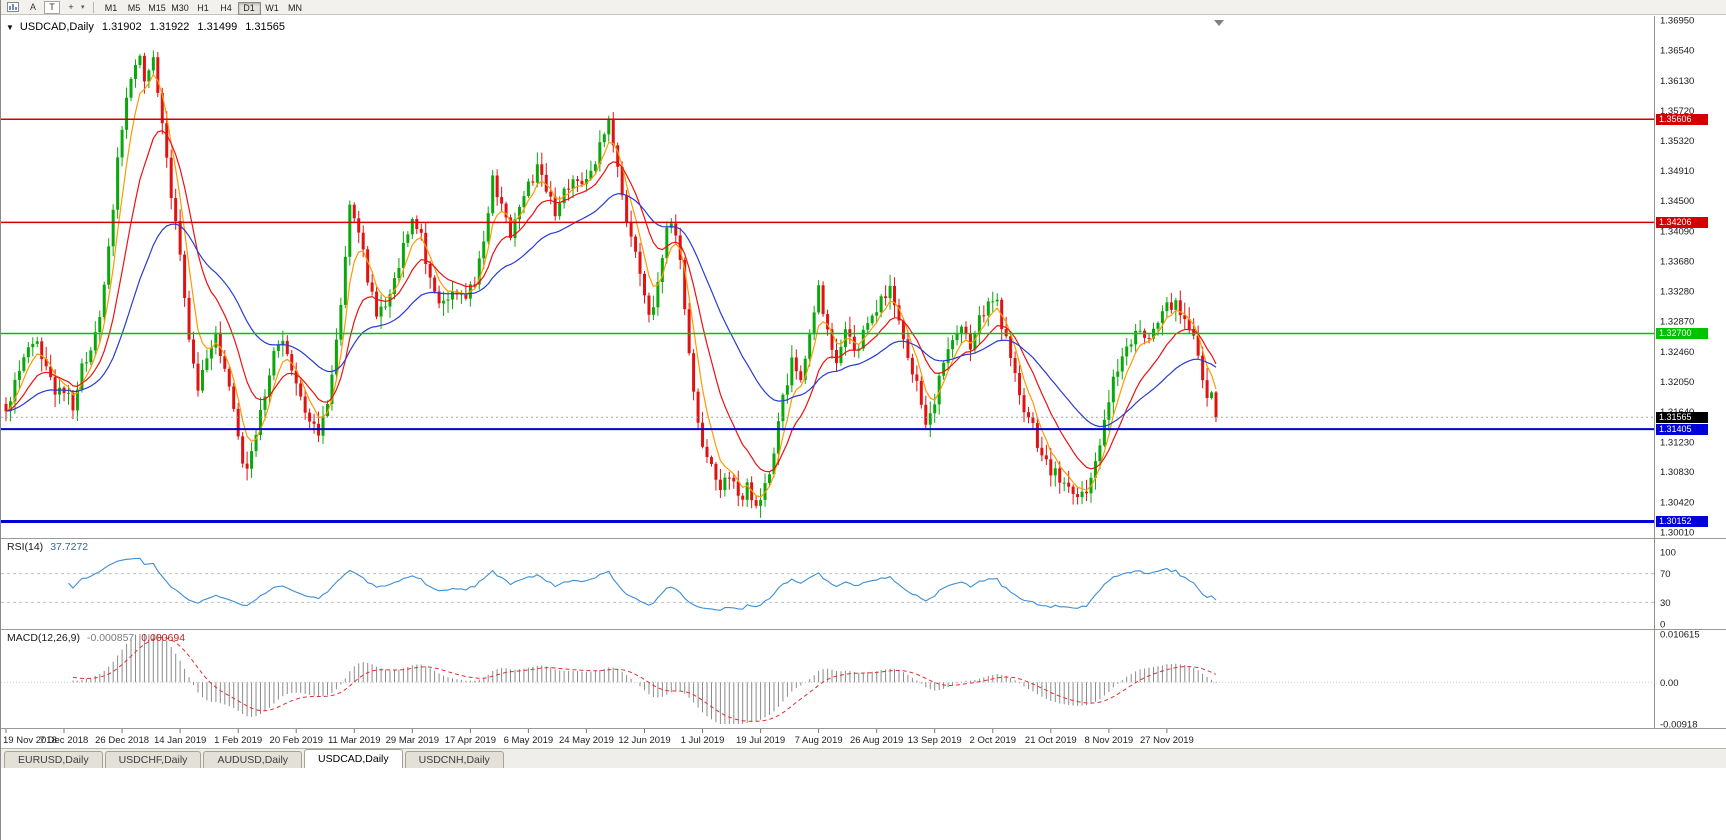  What do you see at coordinates (153, 759) in the screenshot?
I see `chart-tab-usdchf: USDCHF,Daily` at bounding box center [153, 759].